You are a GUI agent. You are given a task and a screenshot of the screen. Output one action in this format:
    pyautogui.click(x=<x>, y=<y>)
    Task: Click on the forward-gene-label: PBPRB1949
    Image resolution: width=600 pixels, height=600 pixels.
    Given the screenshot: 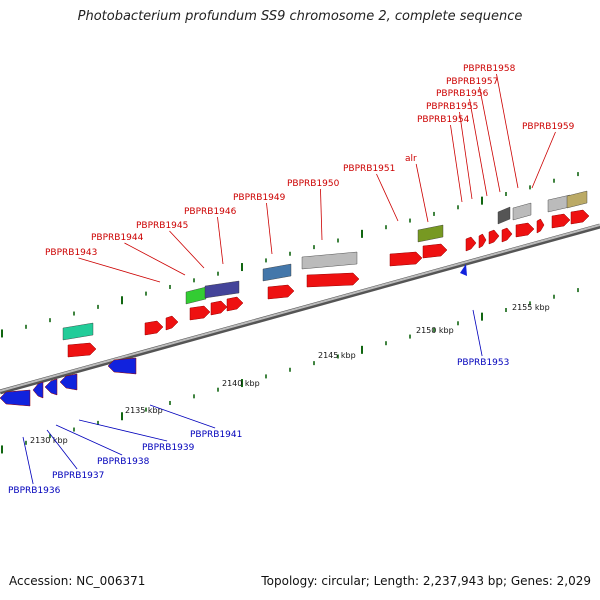 What is the action you would take?
    pyautogui.click(x=259, y=198)
    